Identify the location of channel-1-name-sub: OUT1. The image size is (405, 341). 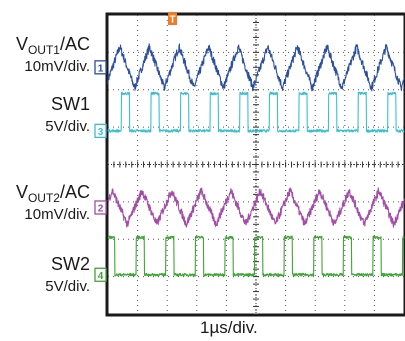
(43, 50).